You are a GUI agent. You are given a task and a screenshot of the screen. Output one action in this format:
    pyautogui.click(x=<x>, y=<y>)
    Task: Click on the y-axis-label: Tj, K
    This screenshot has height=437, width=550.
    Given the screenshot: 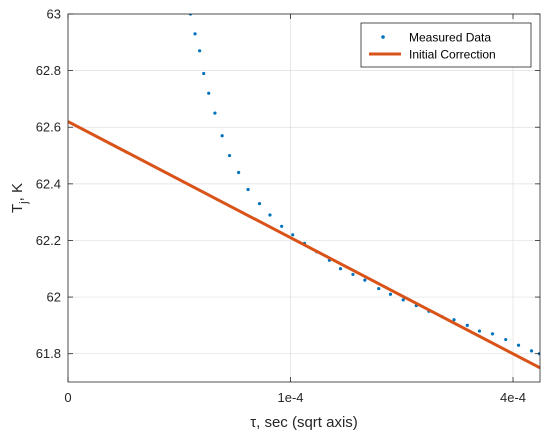 What is the action you would take?
    pyautogui.click(x=19, y=198)
    